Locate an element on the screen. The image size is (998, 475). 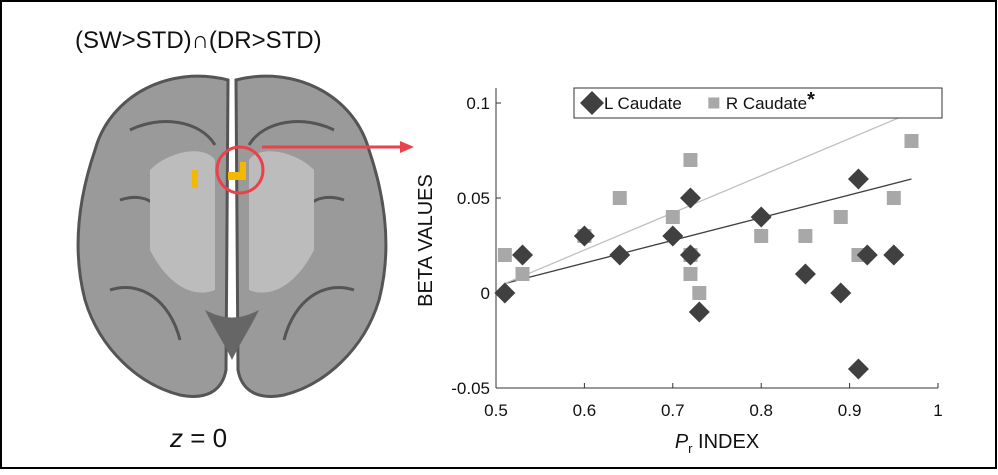
legend-name: L Caudate is located at coordinates (643, 103).